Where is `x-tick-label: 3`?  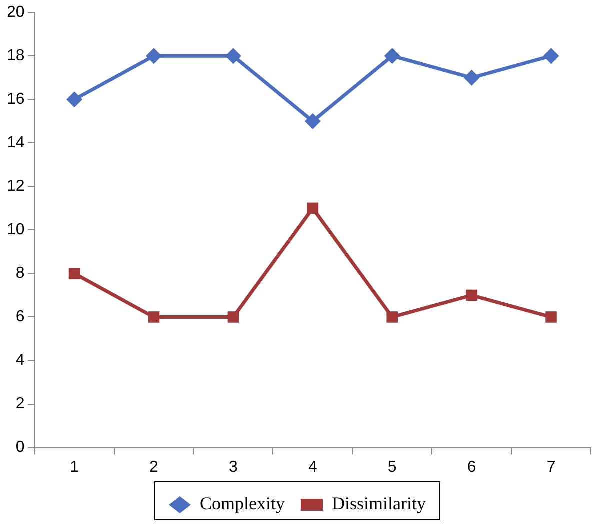 x-tick-label: 3 is located at coordinates (233, 467).